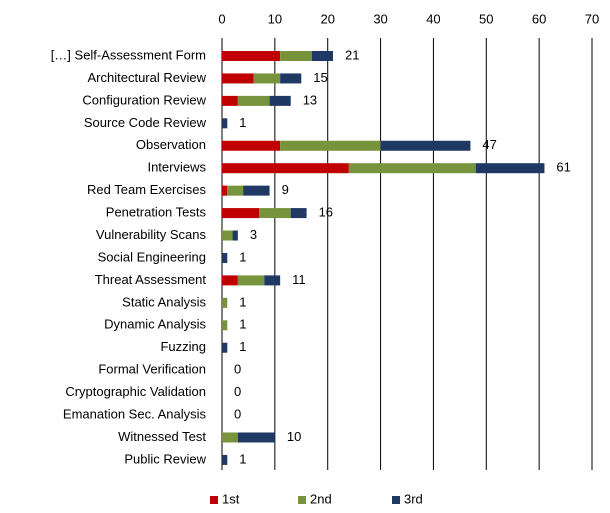  Describe the element at coordinates (275, 18) in the screenshot. I see `x-tick-label: 10` at that location.